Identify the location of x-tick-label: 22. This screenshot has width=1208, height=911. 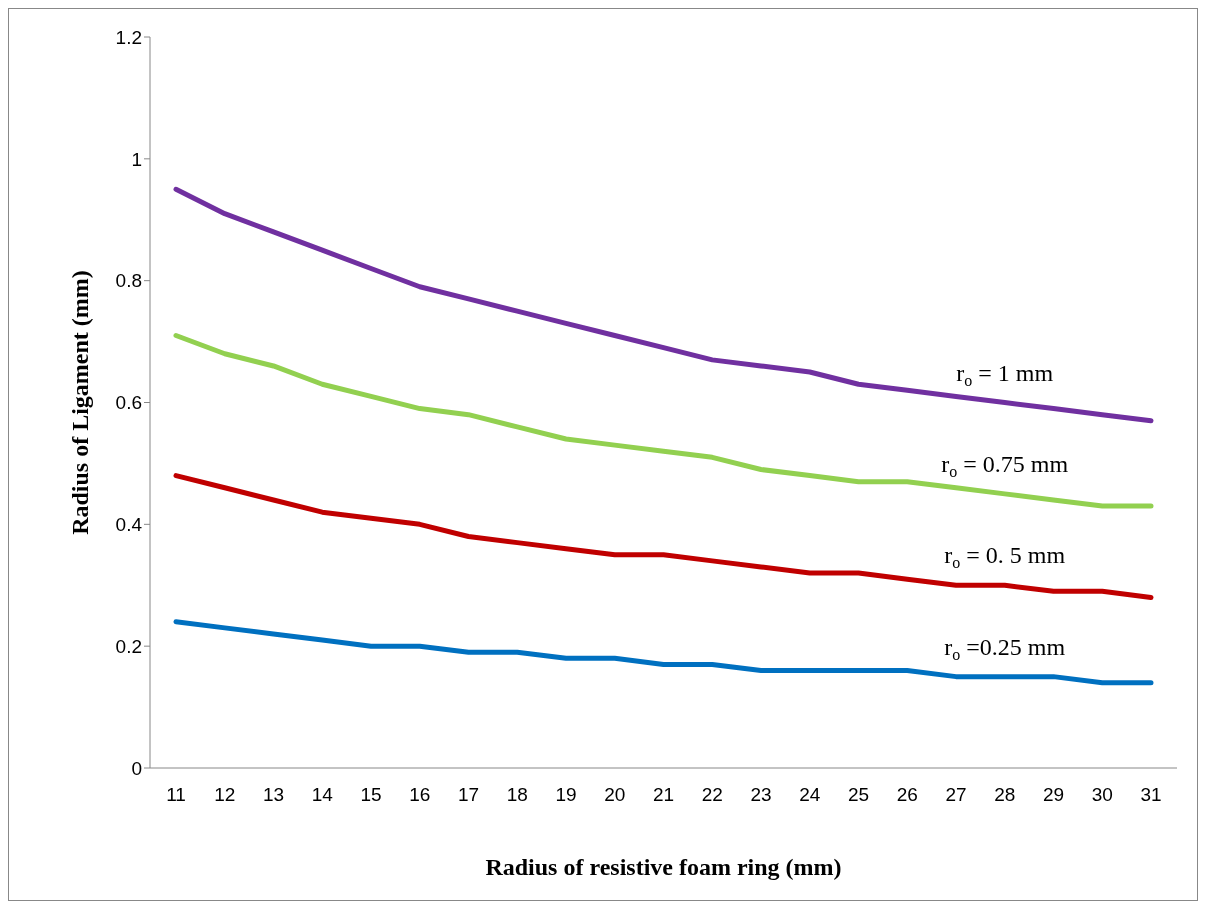
(712, 795).